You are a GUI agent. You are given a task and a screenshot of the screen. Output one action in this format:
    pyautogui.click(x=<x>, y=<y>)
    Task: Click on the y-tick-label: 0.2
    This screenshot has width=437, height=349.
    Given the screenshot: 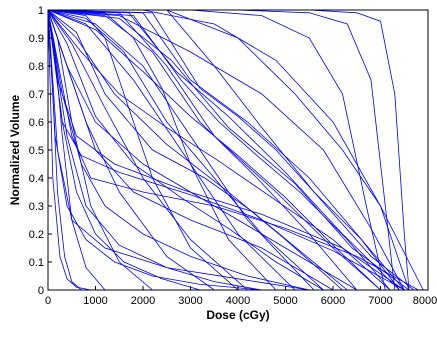 What is the action you would take?
    pyautogui.click(x=36, y=235)
    